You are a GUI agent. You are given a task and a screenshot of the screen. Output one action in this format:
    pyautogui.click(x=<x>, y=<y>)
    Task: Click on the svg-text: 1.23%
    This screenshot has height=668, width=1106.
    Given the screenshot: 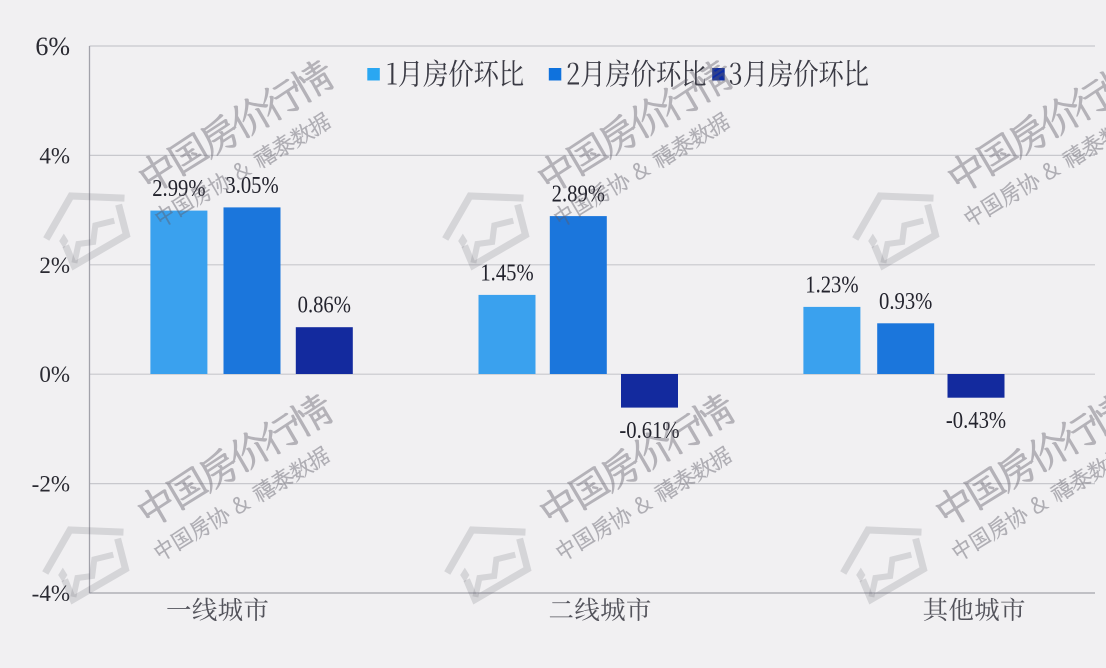 What is the action you would take?
    pyautogui.click(x=831, y=284)
    